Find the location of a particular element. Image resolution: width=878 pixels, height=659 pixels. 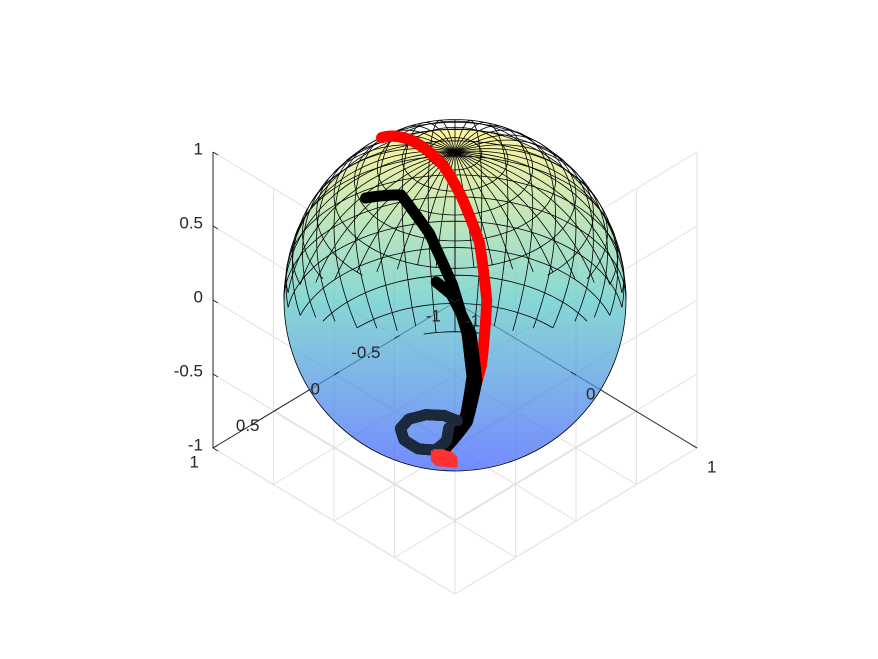

y-tick-label: -0.5 is located at coordinates (365, 352).